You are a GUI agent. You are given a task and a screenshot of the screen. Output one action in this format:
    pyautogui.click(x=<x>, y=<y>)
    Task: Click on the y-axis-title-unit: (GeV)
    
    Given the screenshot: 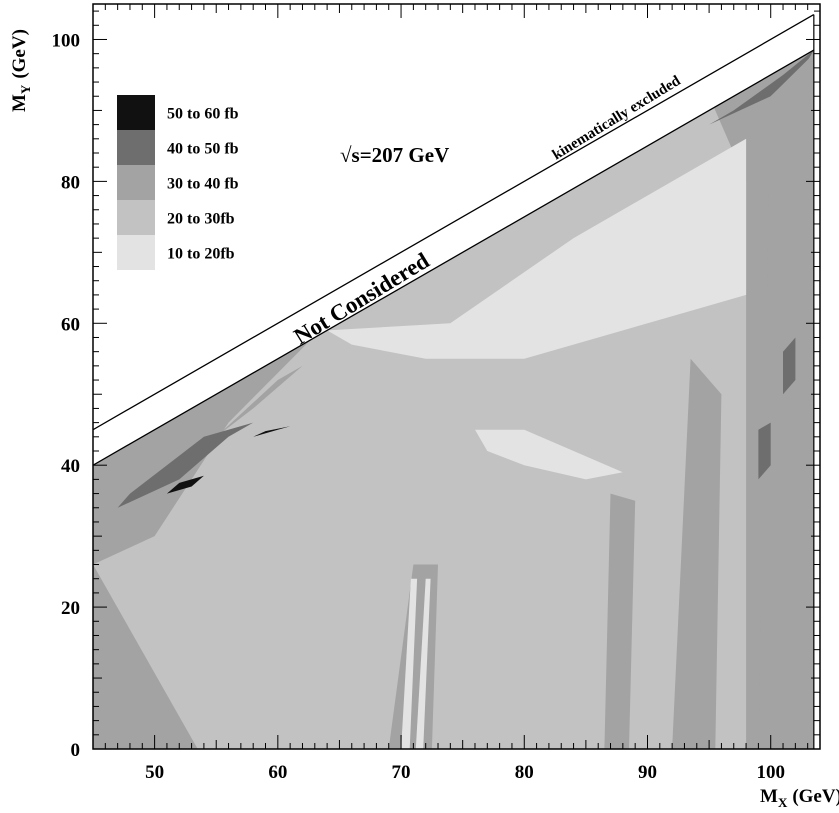 What is the action you would take?
    pyautogui.click(x=19, y=54)
    